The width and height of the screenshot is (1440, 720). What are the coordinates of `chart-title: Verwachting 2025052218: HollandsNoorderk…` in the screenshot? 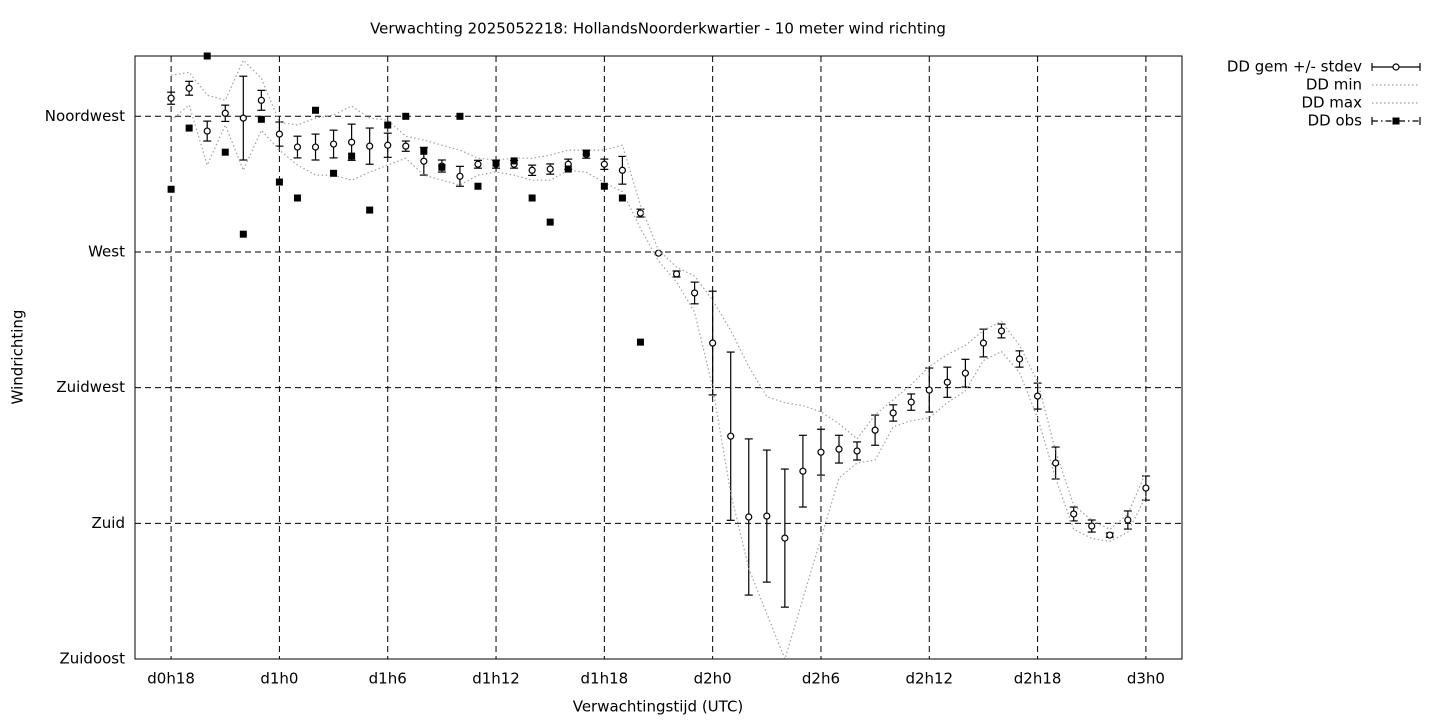 It's located at (658, 29).